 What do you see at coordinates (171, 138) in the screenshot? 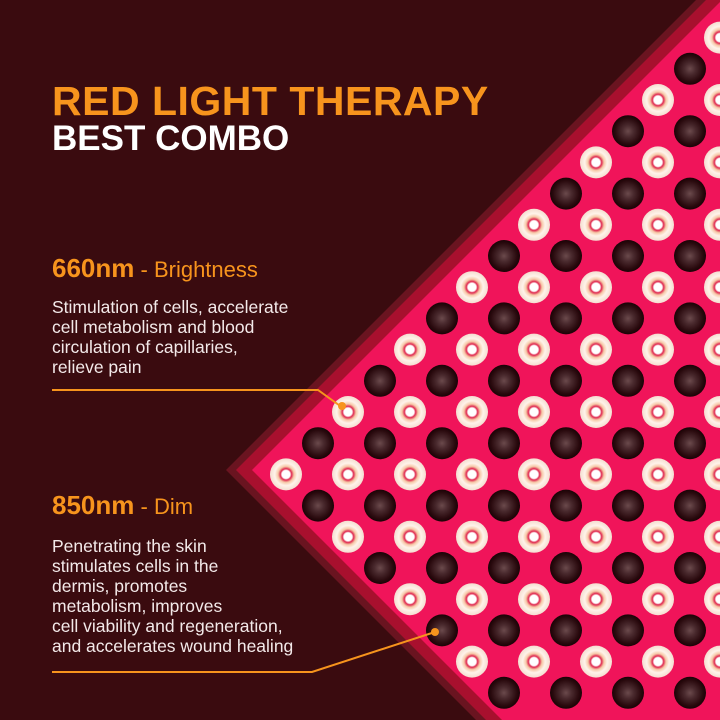
I see `title-line-2: BEST COMBO` at bounding box center [171, 138].